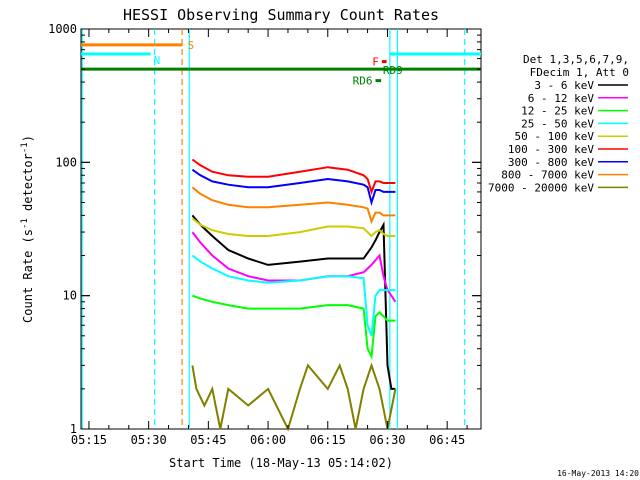 The width and height of the screenshot is (640, 480). I want to click on legend-entry-label: 300 - 800 keV, so click(551, 162).